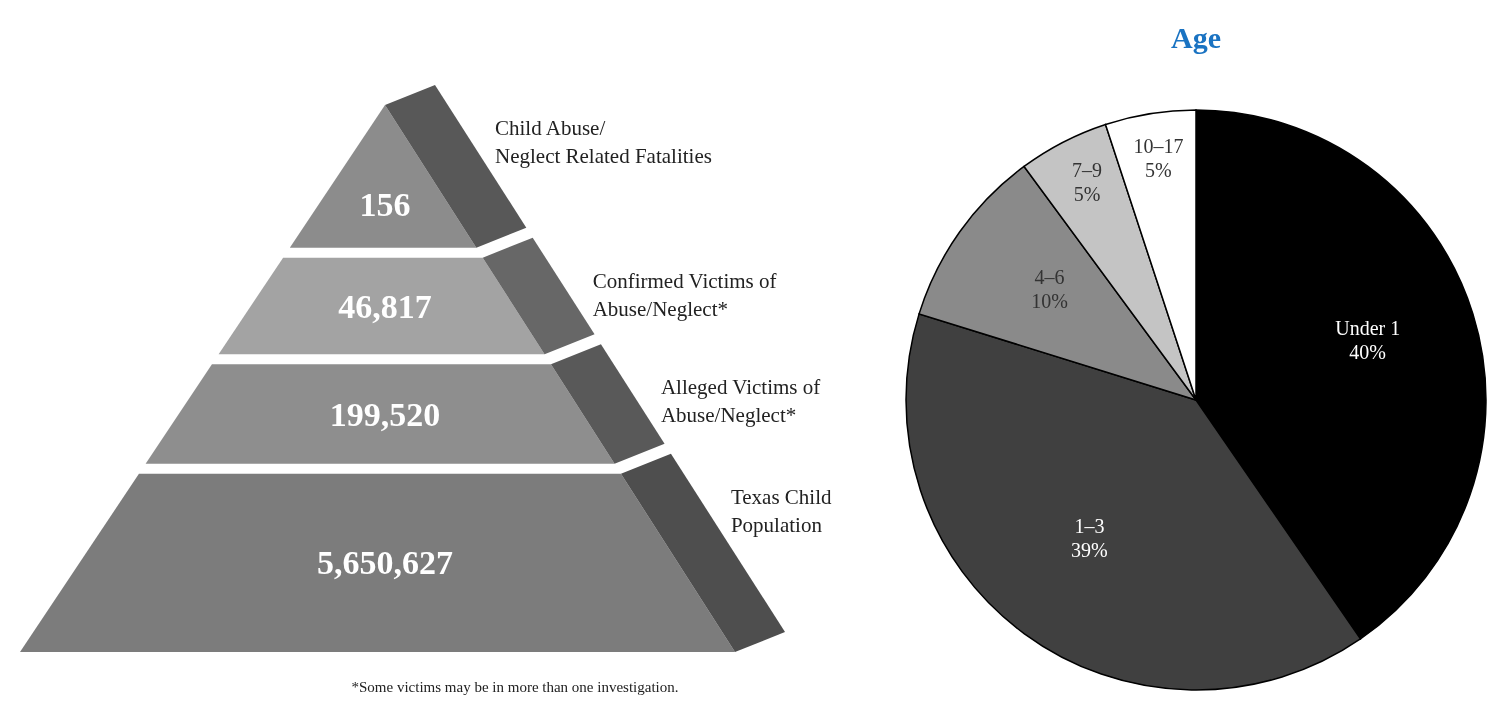 The width and height of the screenshot is (1496, 708). I want to click on data-label: 39%, so click(1089, 549).